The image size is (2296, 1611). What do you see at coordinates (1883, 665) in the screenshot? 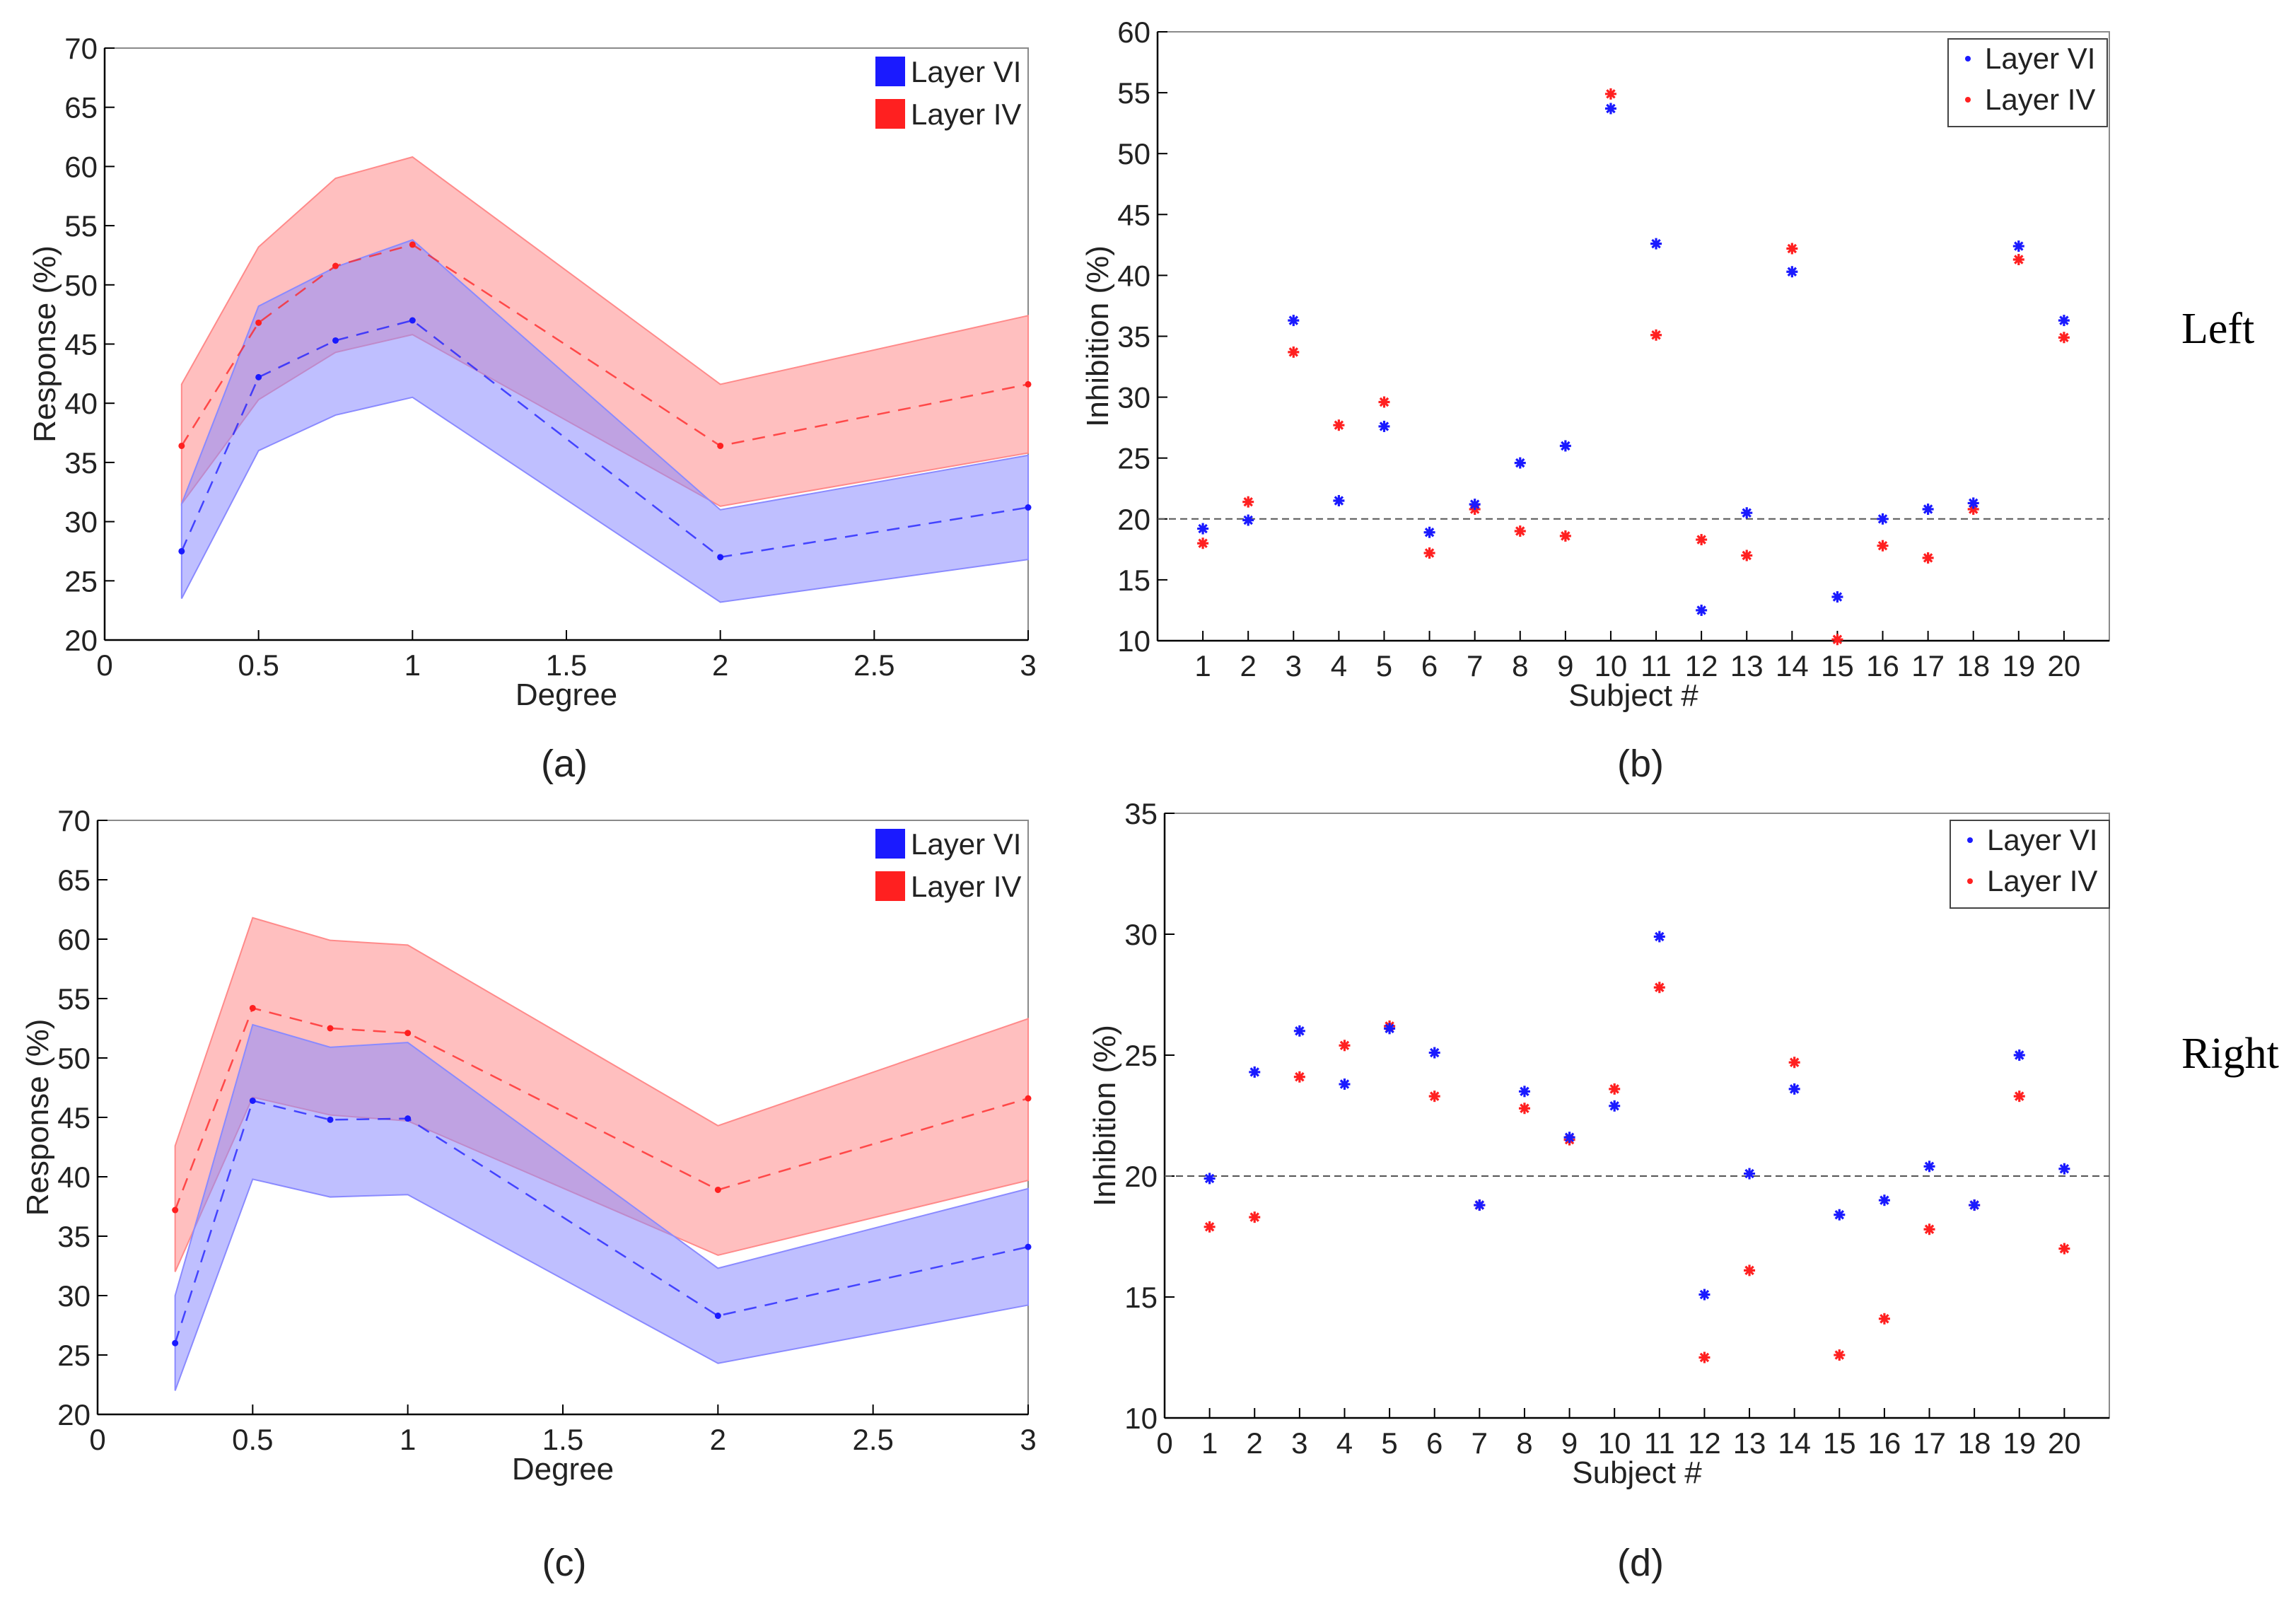
I see `x-tick-label: 16` at bounding box center [1883, 665].